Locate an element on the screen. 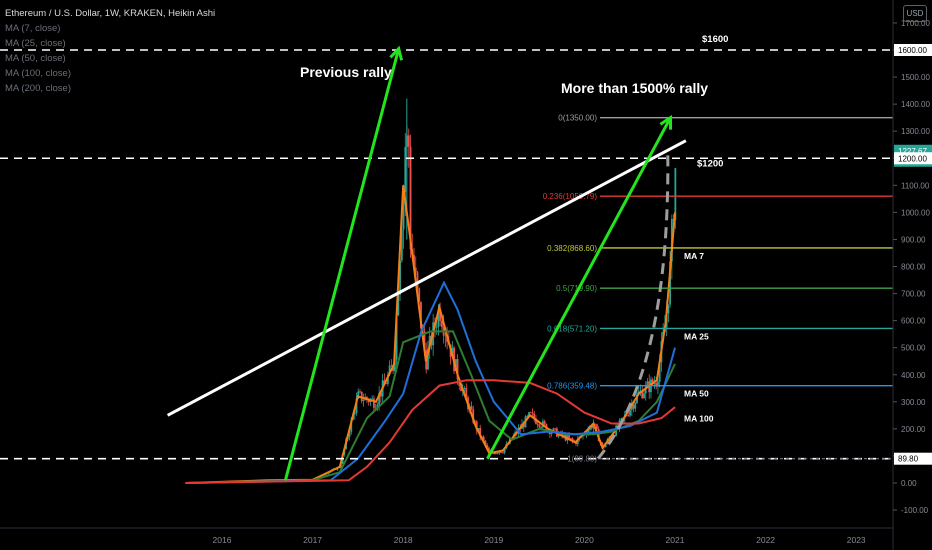 The image size is (932, 550). fib-label: 0.5(719.90) is located at coordinates (576, 288).